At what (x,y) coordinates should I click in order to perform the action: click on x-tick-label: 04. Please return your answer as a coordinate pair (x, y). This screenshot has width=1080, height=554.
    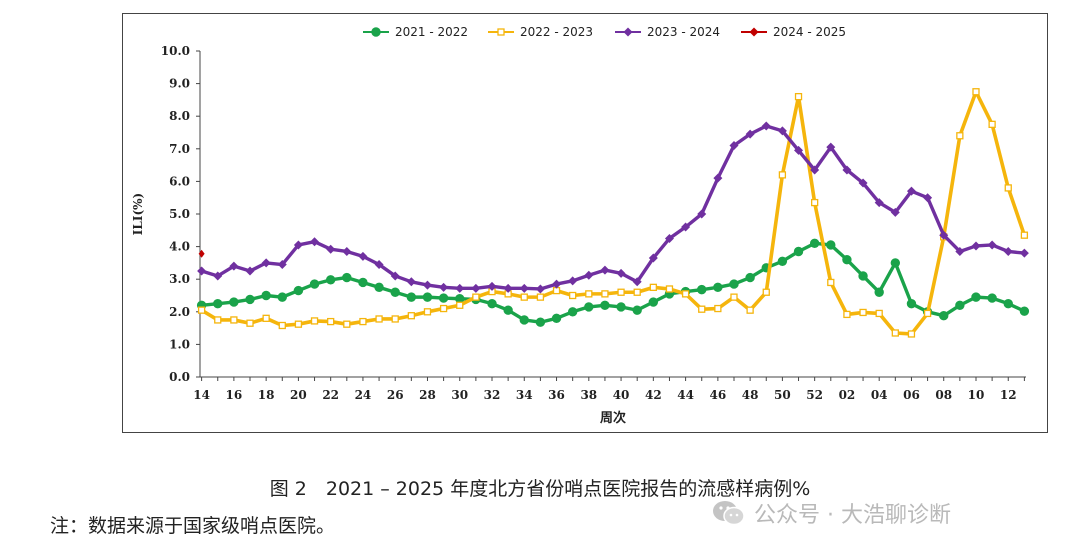
    Looking at the image, I should click on (879, 395).